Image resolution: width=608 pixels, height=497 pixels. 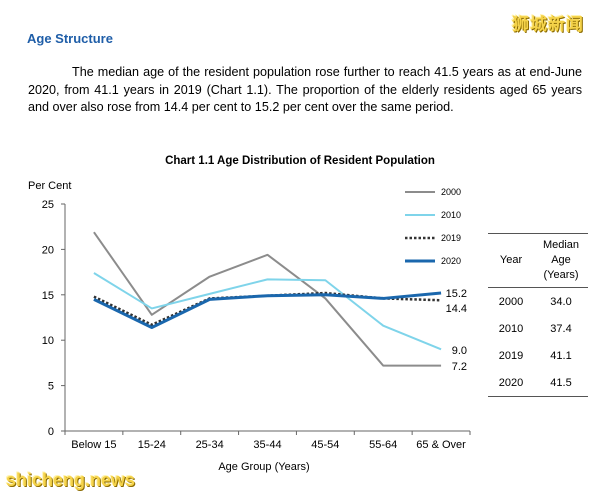 What do you see at coordinates (538, 302) in the screenshot?
I see `table-row: 2000 34.0` at bounding box center [538, 302].